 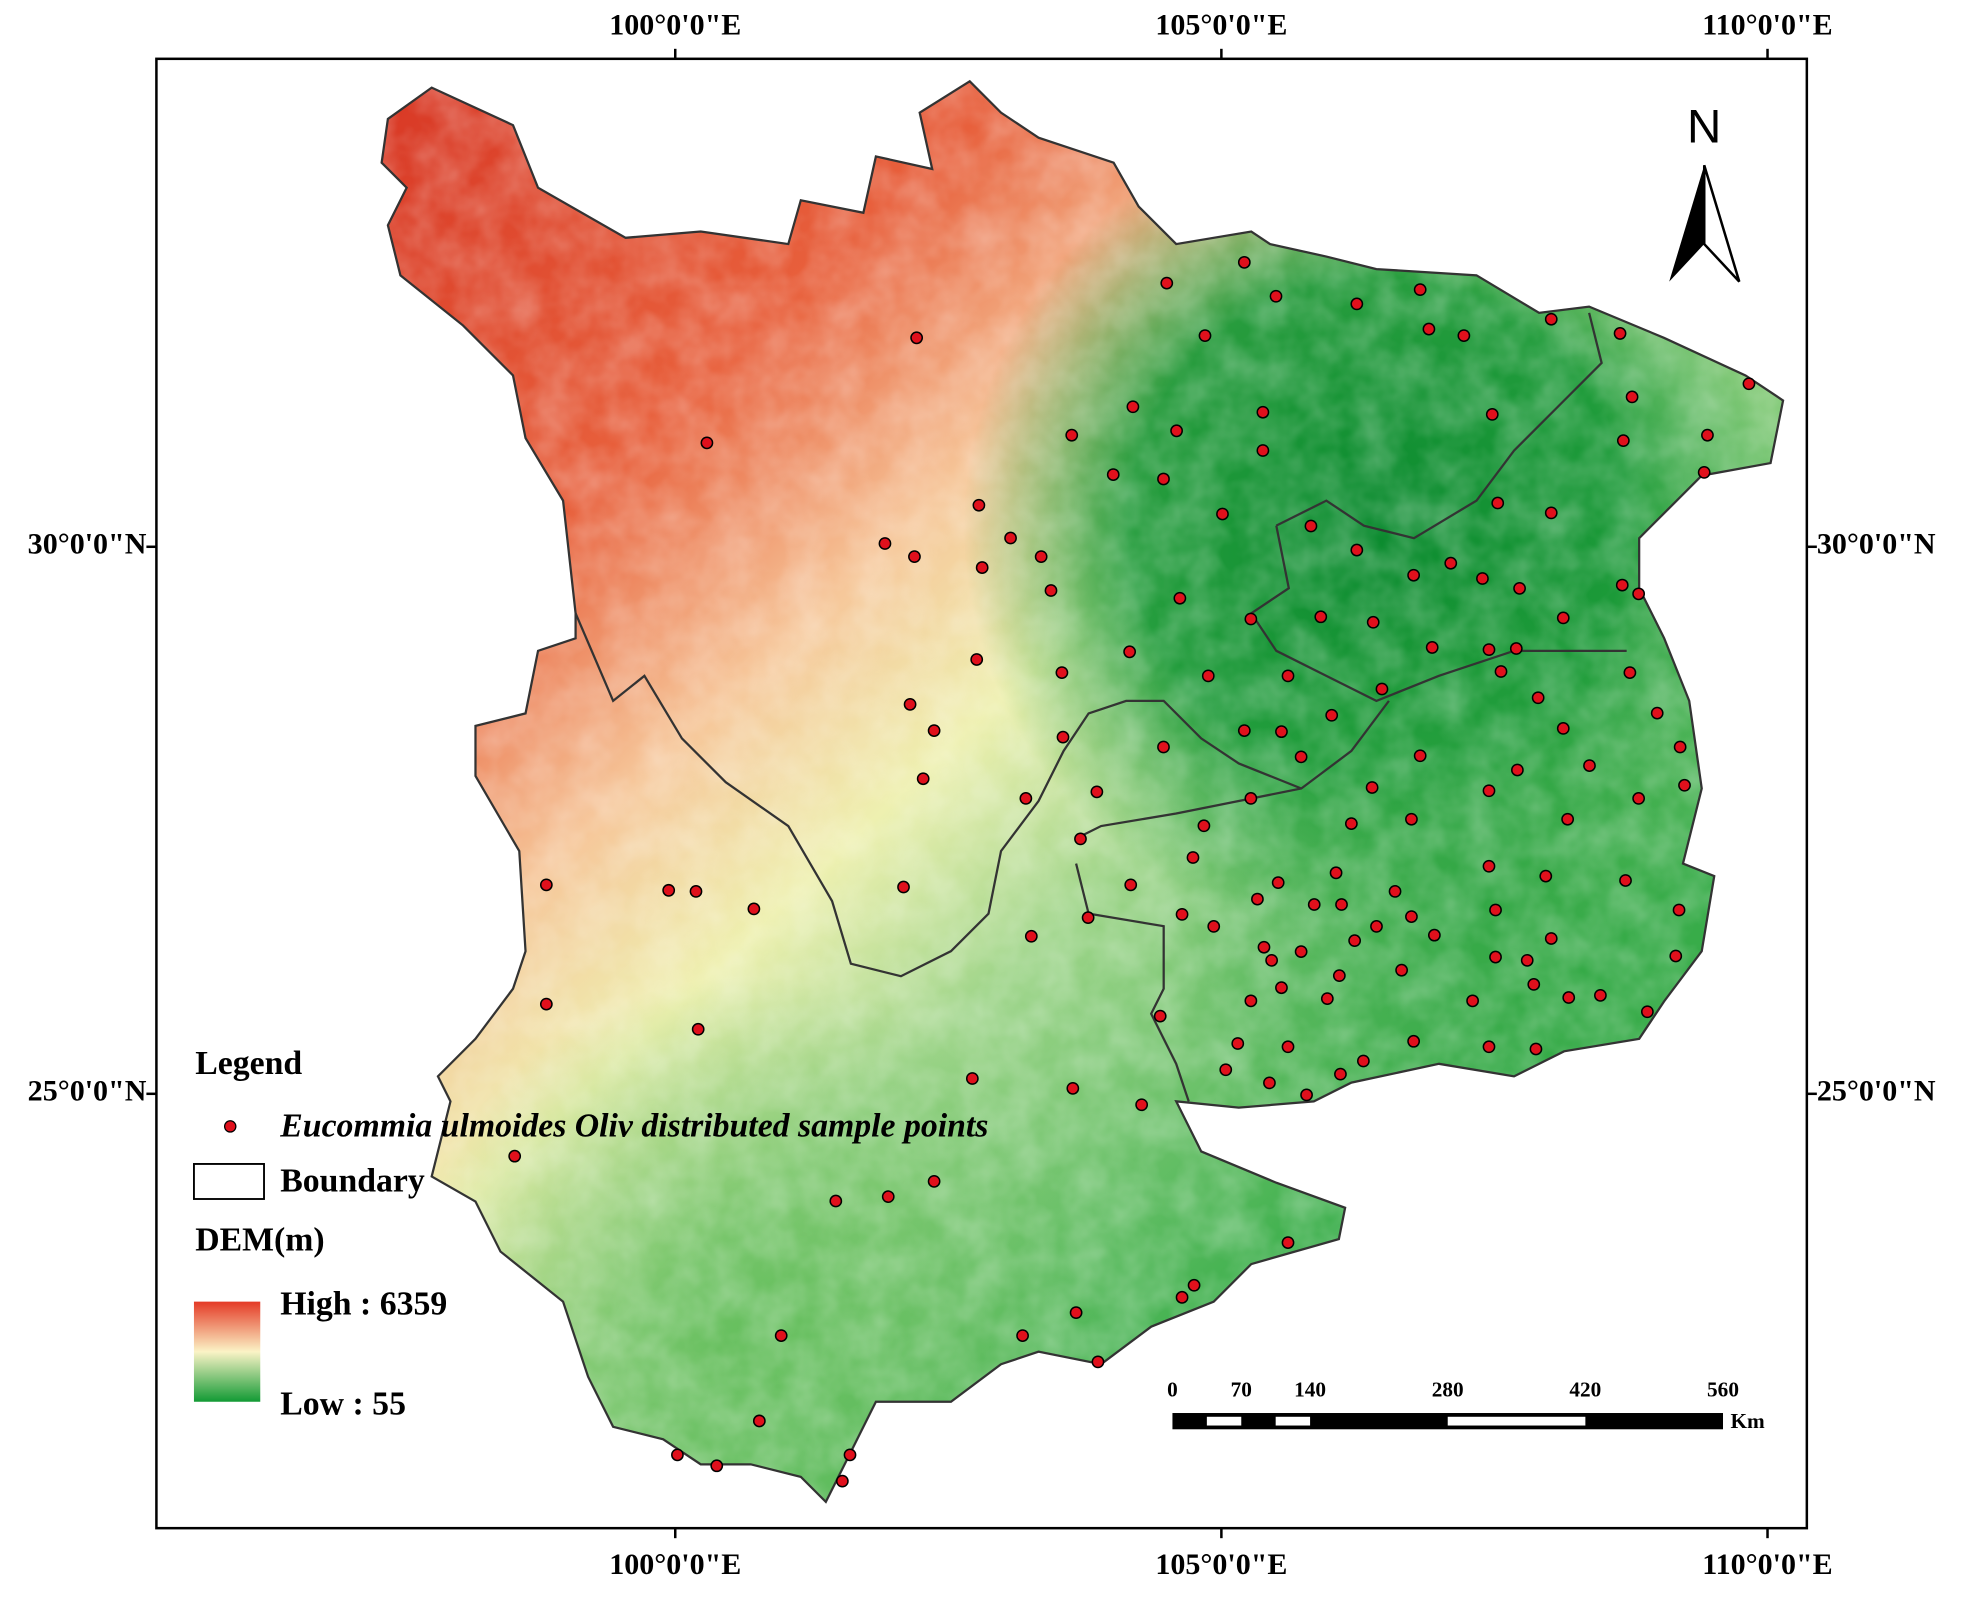 I want to click on scale-bar-label: 0, so click(x=1172, y=1390).